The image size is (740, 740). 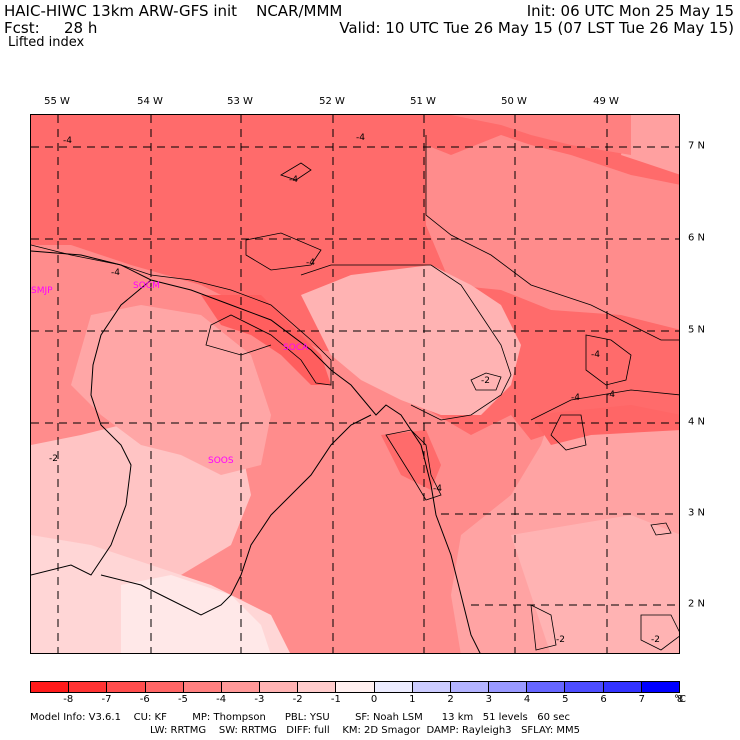 What do you see at coordinates (641, 699) in the screenshot?
I see `color-scale-label: 7` at bounding box center [641, 699].